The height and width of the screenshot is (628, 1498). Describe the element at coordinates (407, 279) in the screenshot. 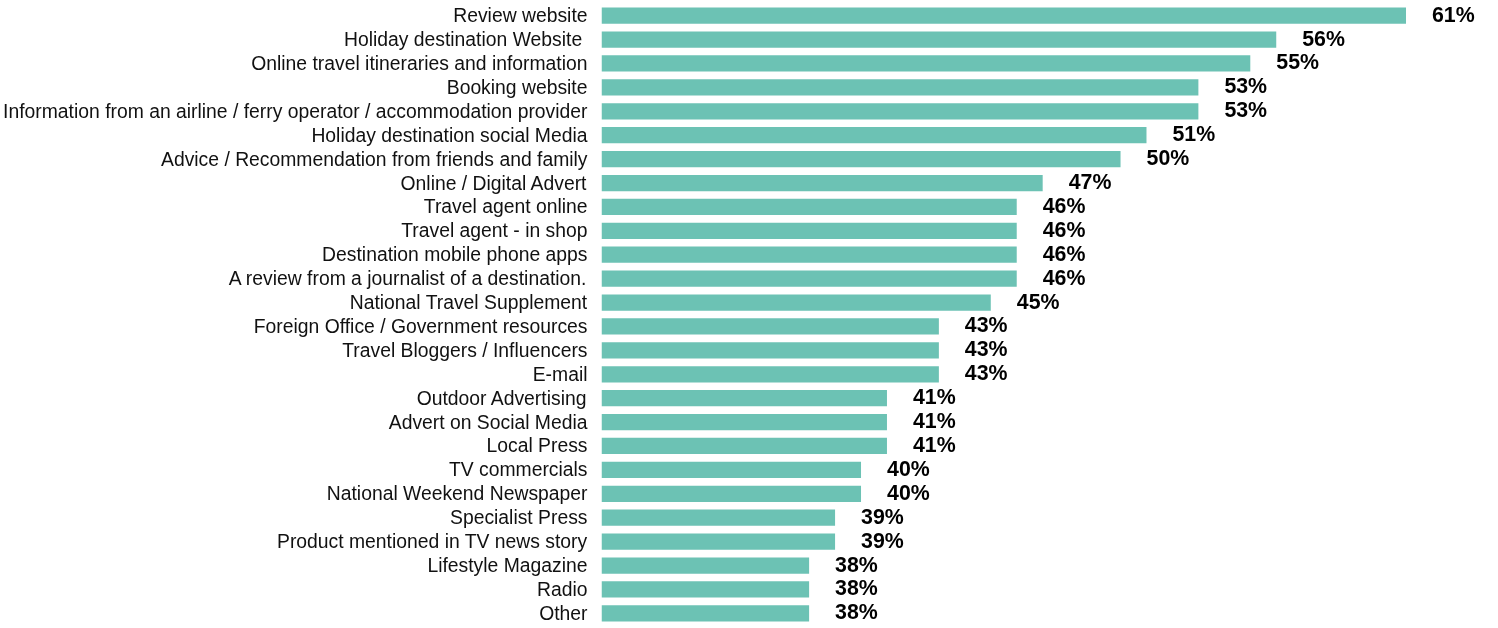

I see `y-tick-label: A review from a journalist of a destination.` at that location.